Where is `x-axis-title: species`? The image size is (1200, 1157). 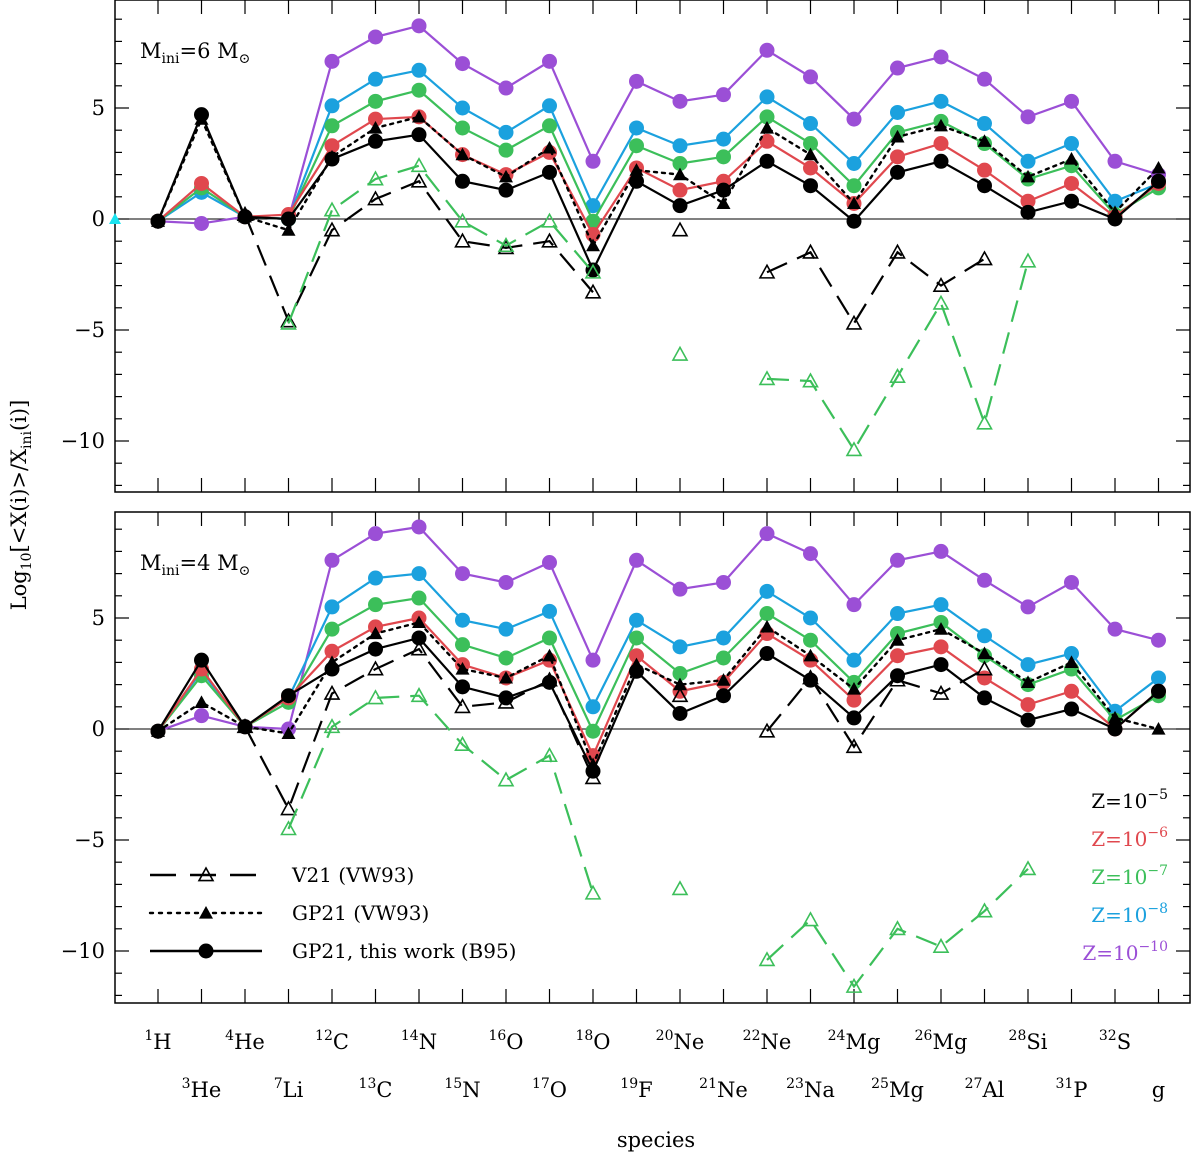
x-axis-title: species is located at coordinates (656, 1140).